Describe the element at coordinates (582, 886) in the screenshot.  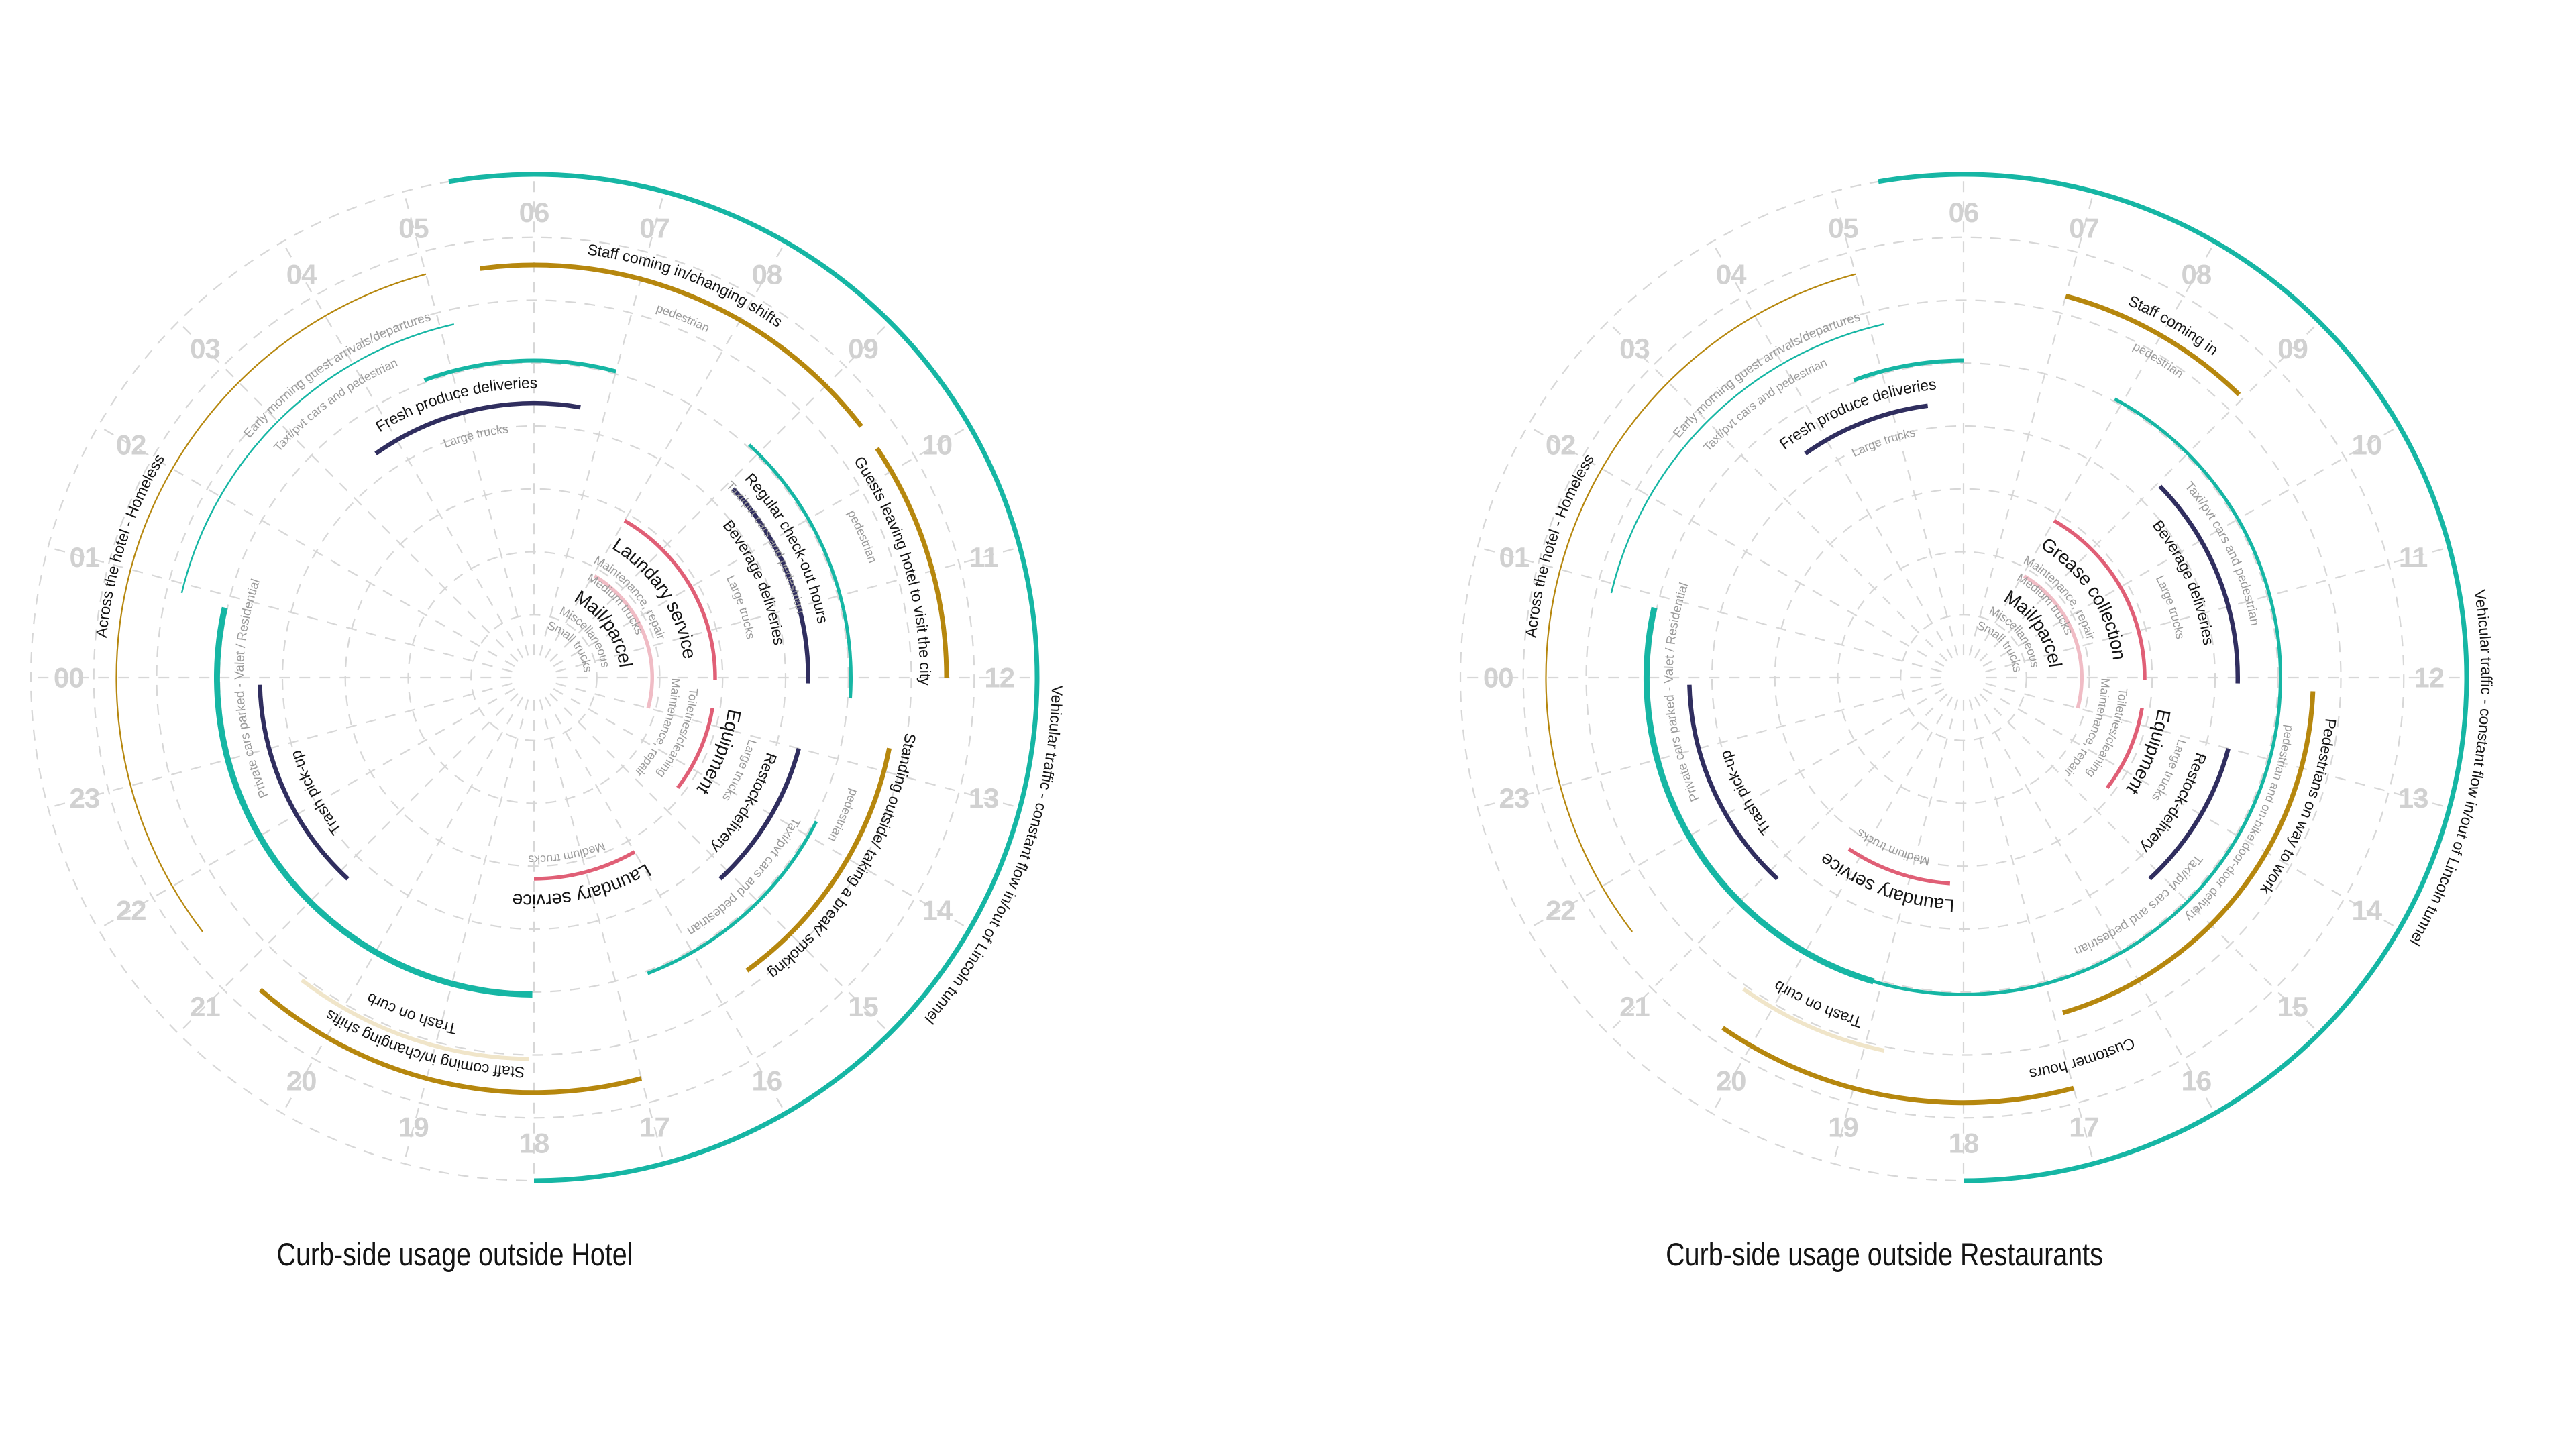
I see `hotel-label-laundary-service-pm-0: Laundary service` at that location.